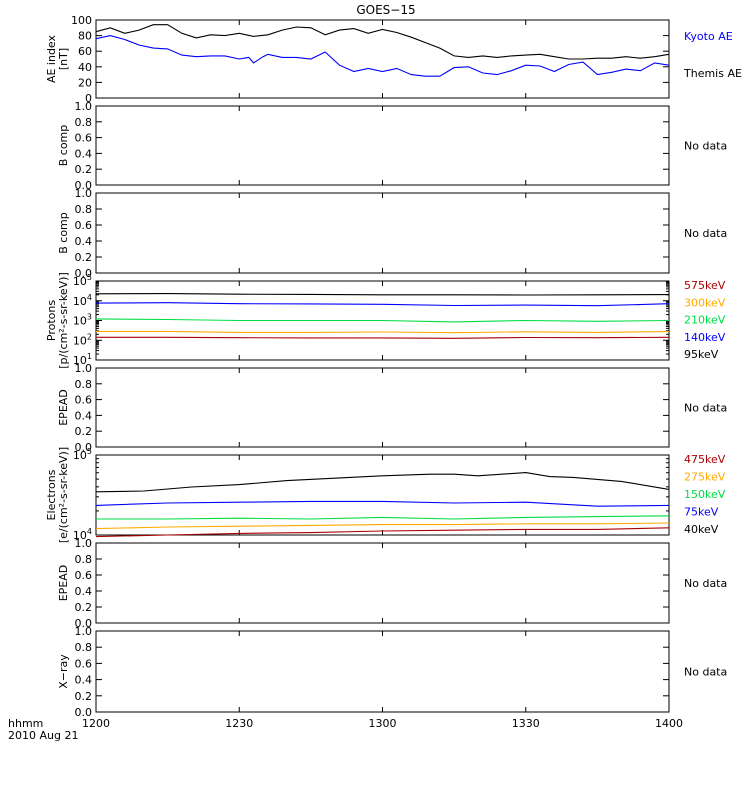 Image resolution: width=750 pixels, height=800 pixels. I want to click on y-axis-label: [p/(cm²-s-sr-keV)], so click(63, 320).